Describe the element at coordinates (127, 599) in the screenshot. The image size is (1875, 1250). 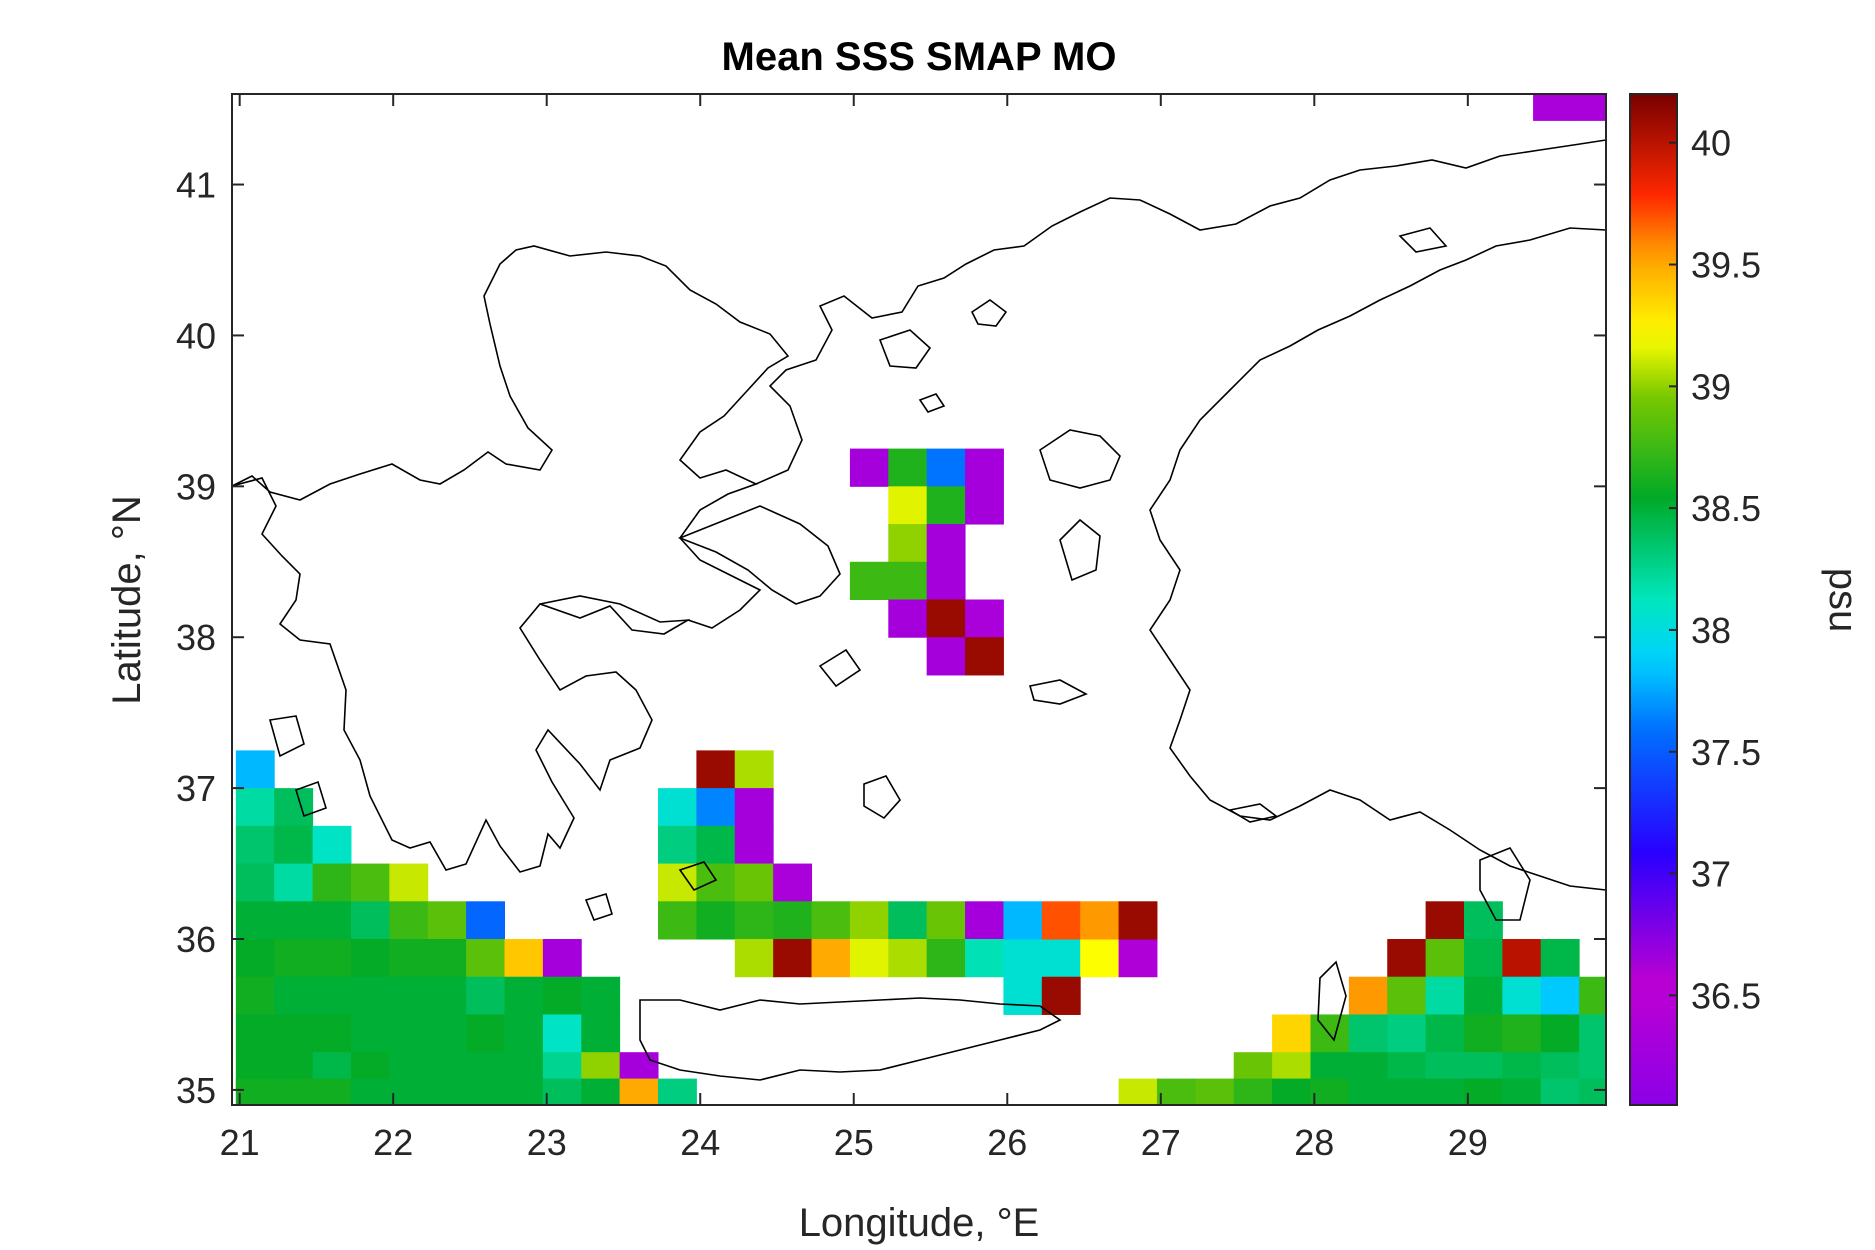
I see `y-axis-label: Latitude, °N` at that location.